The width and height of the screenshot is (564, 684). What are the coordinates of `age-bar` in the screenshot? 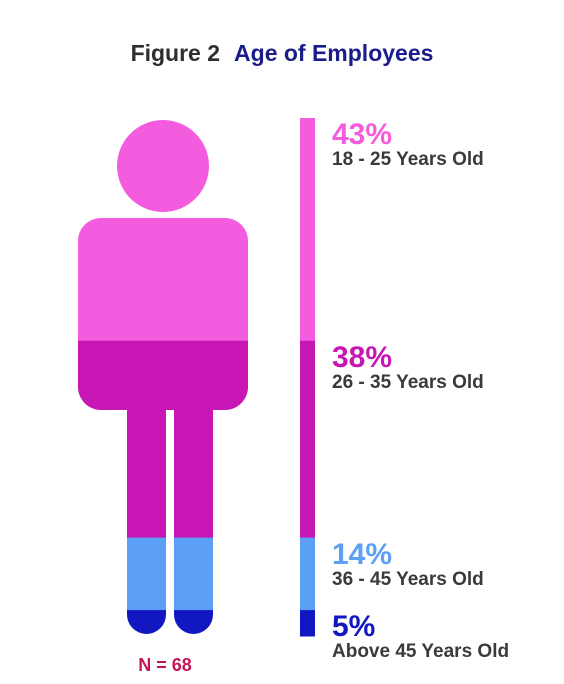 It's located at (307, 377).